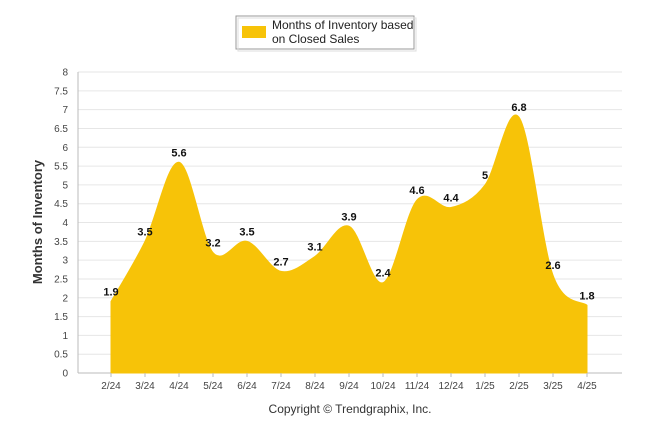 The height and width of the screenshot is (434, 646). Describe the element at coordinates (348, 217) in the screenshot. I see `data-label: 3.9` at that location.